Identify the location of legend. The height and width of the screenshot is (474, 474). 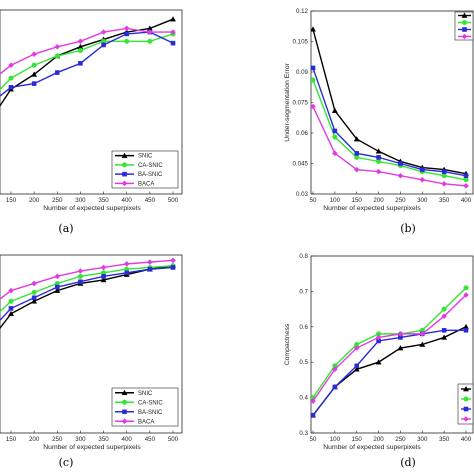
(464, 26).